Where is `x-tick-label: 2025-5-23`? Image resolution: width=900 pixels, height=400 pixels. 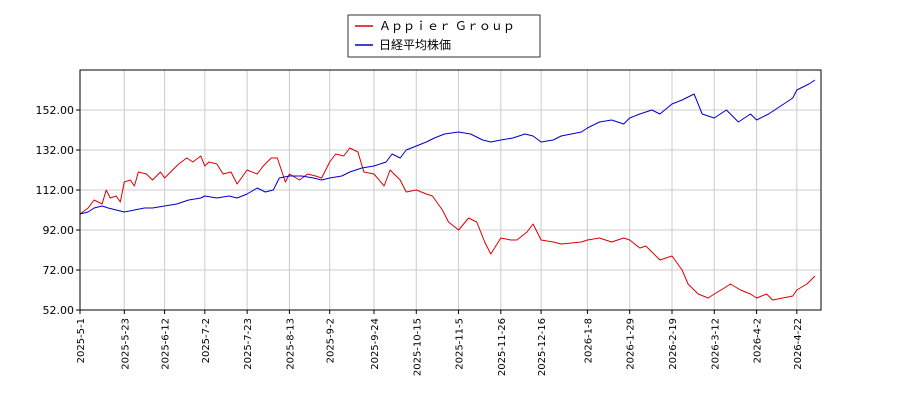
x-tick-label: 2025-5-23 is located at coordinates (125, 344).